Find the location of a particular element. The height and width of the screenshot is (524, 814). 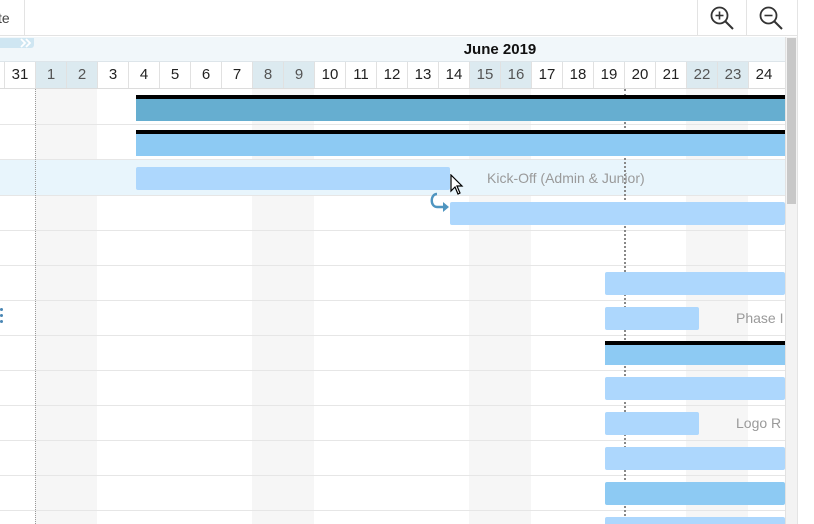

scrollbar-thumb is located at coordinates (791, 121).